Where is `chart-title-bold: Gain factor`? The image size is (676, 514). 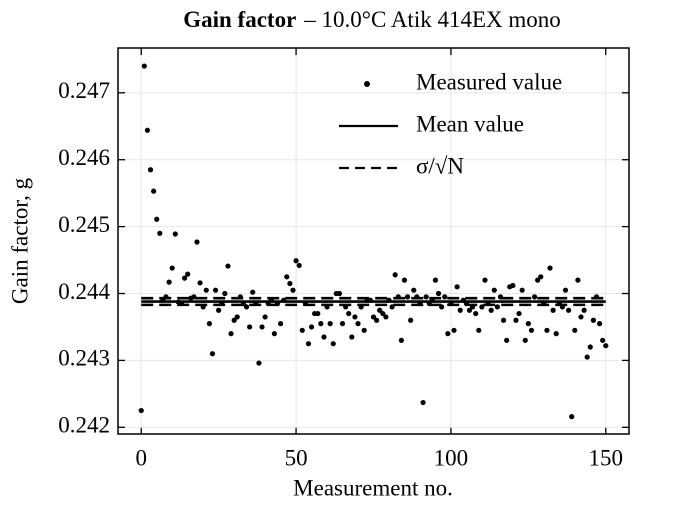
chart-title-bold: Gain factor is located at coordinates (239, 19).